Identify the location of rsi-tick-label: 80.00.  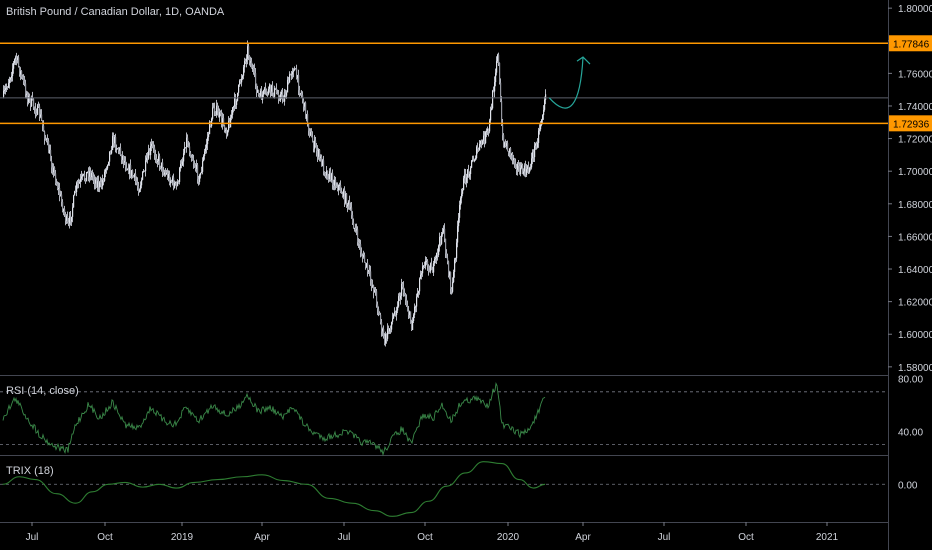
(910, 380).